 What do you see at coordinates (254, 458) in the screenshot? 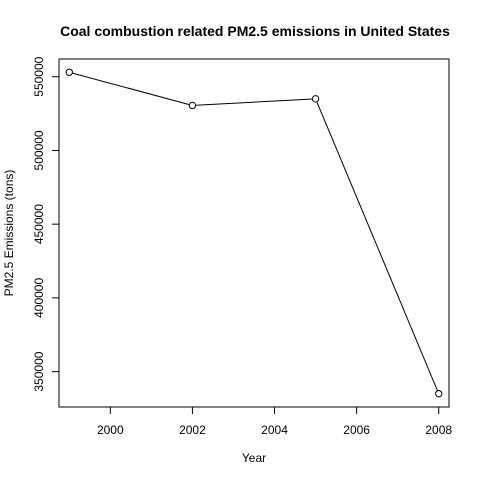
I see `x-axis-label: Year` at bounding box center [254, 458].